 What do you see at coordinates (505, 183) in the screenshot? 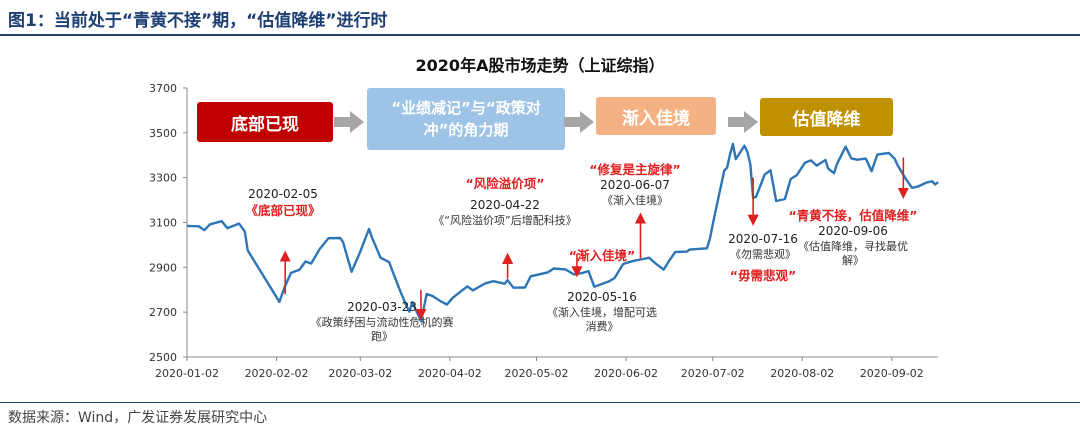
I see `annotation-tag: “风险溢价项”` at bounding box center [505, 183].